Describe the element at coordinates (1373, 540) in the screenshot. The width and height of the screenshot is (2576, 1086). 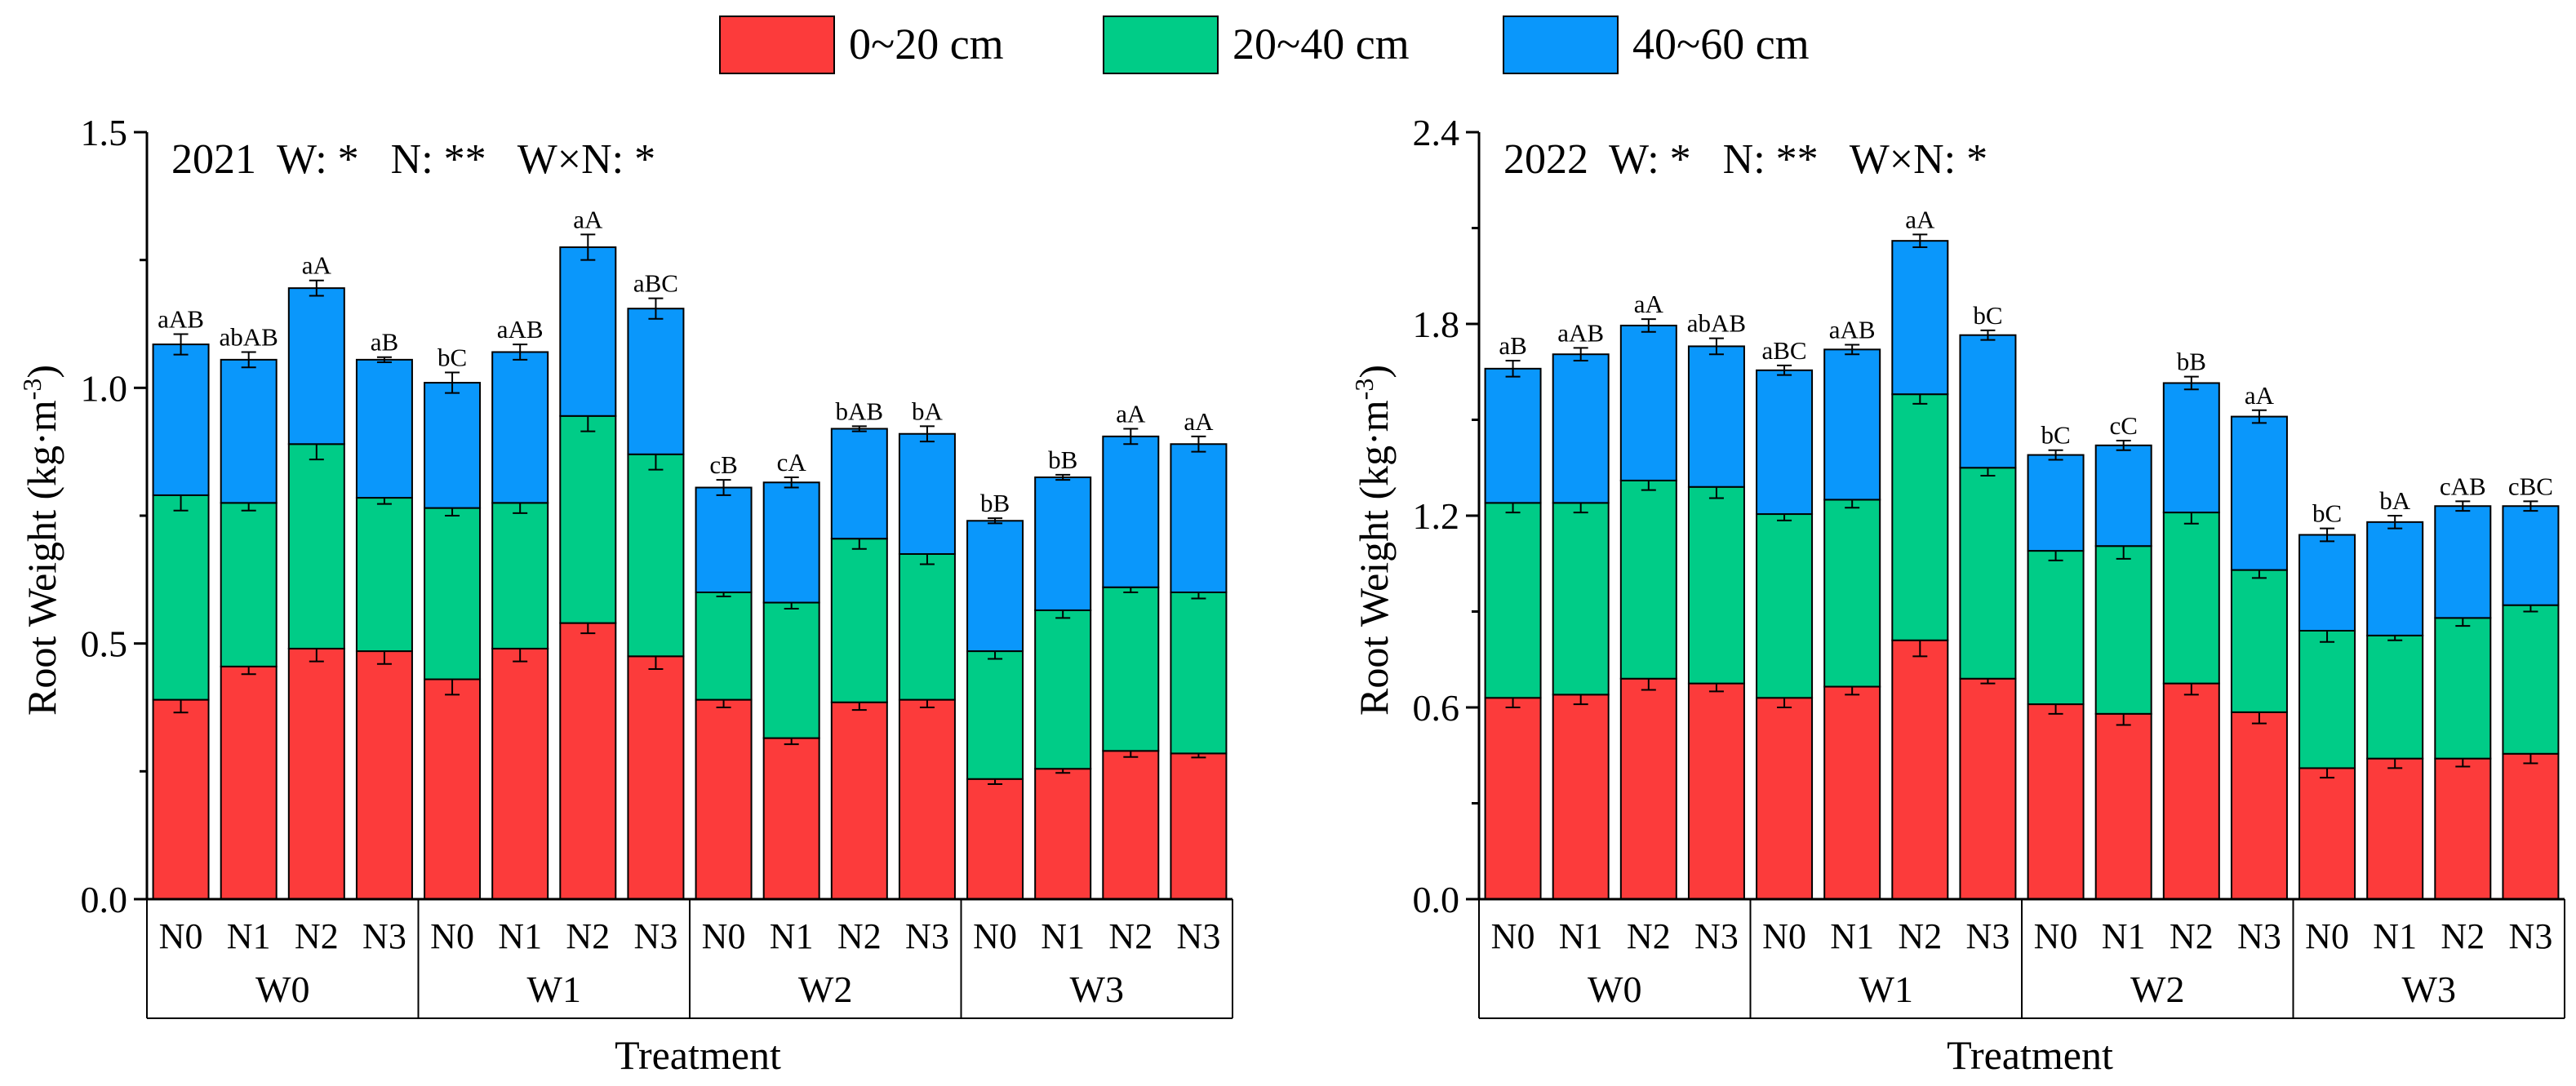
I see `y-axis-title: Root Weight (kg·m-3)` at that location.